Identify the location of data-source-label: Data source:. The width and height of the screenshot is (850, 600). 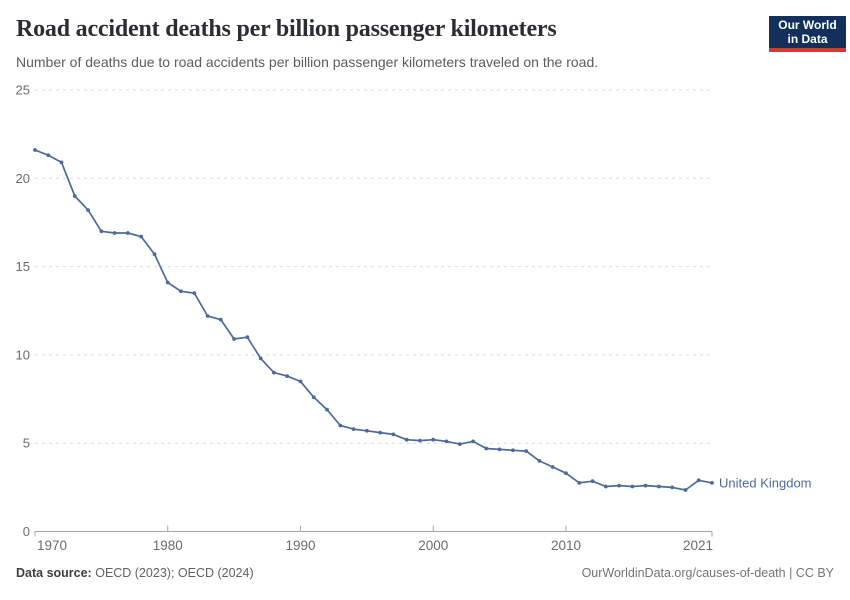
(54, 573).